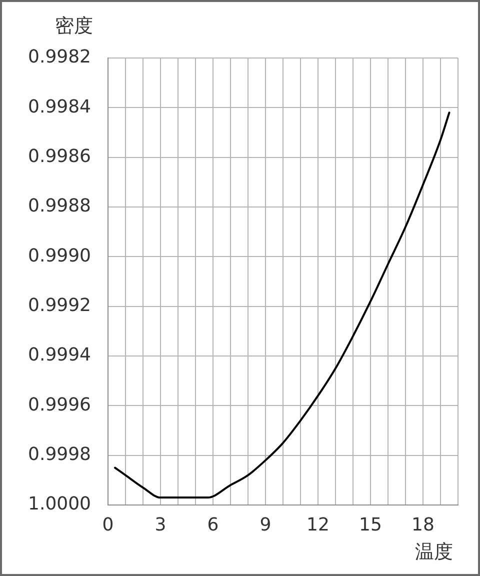 Image resolution: width=480 pixels, height=576 pixels. What do you see at coordinates (434, 551) in the screenshot?
I see `x-axis-title: 温度` at bounding box center [434, 551].